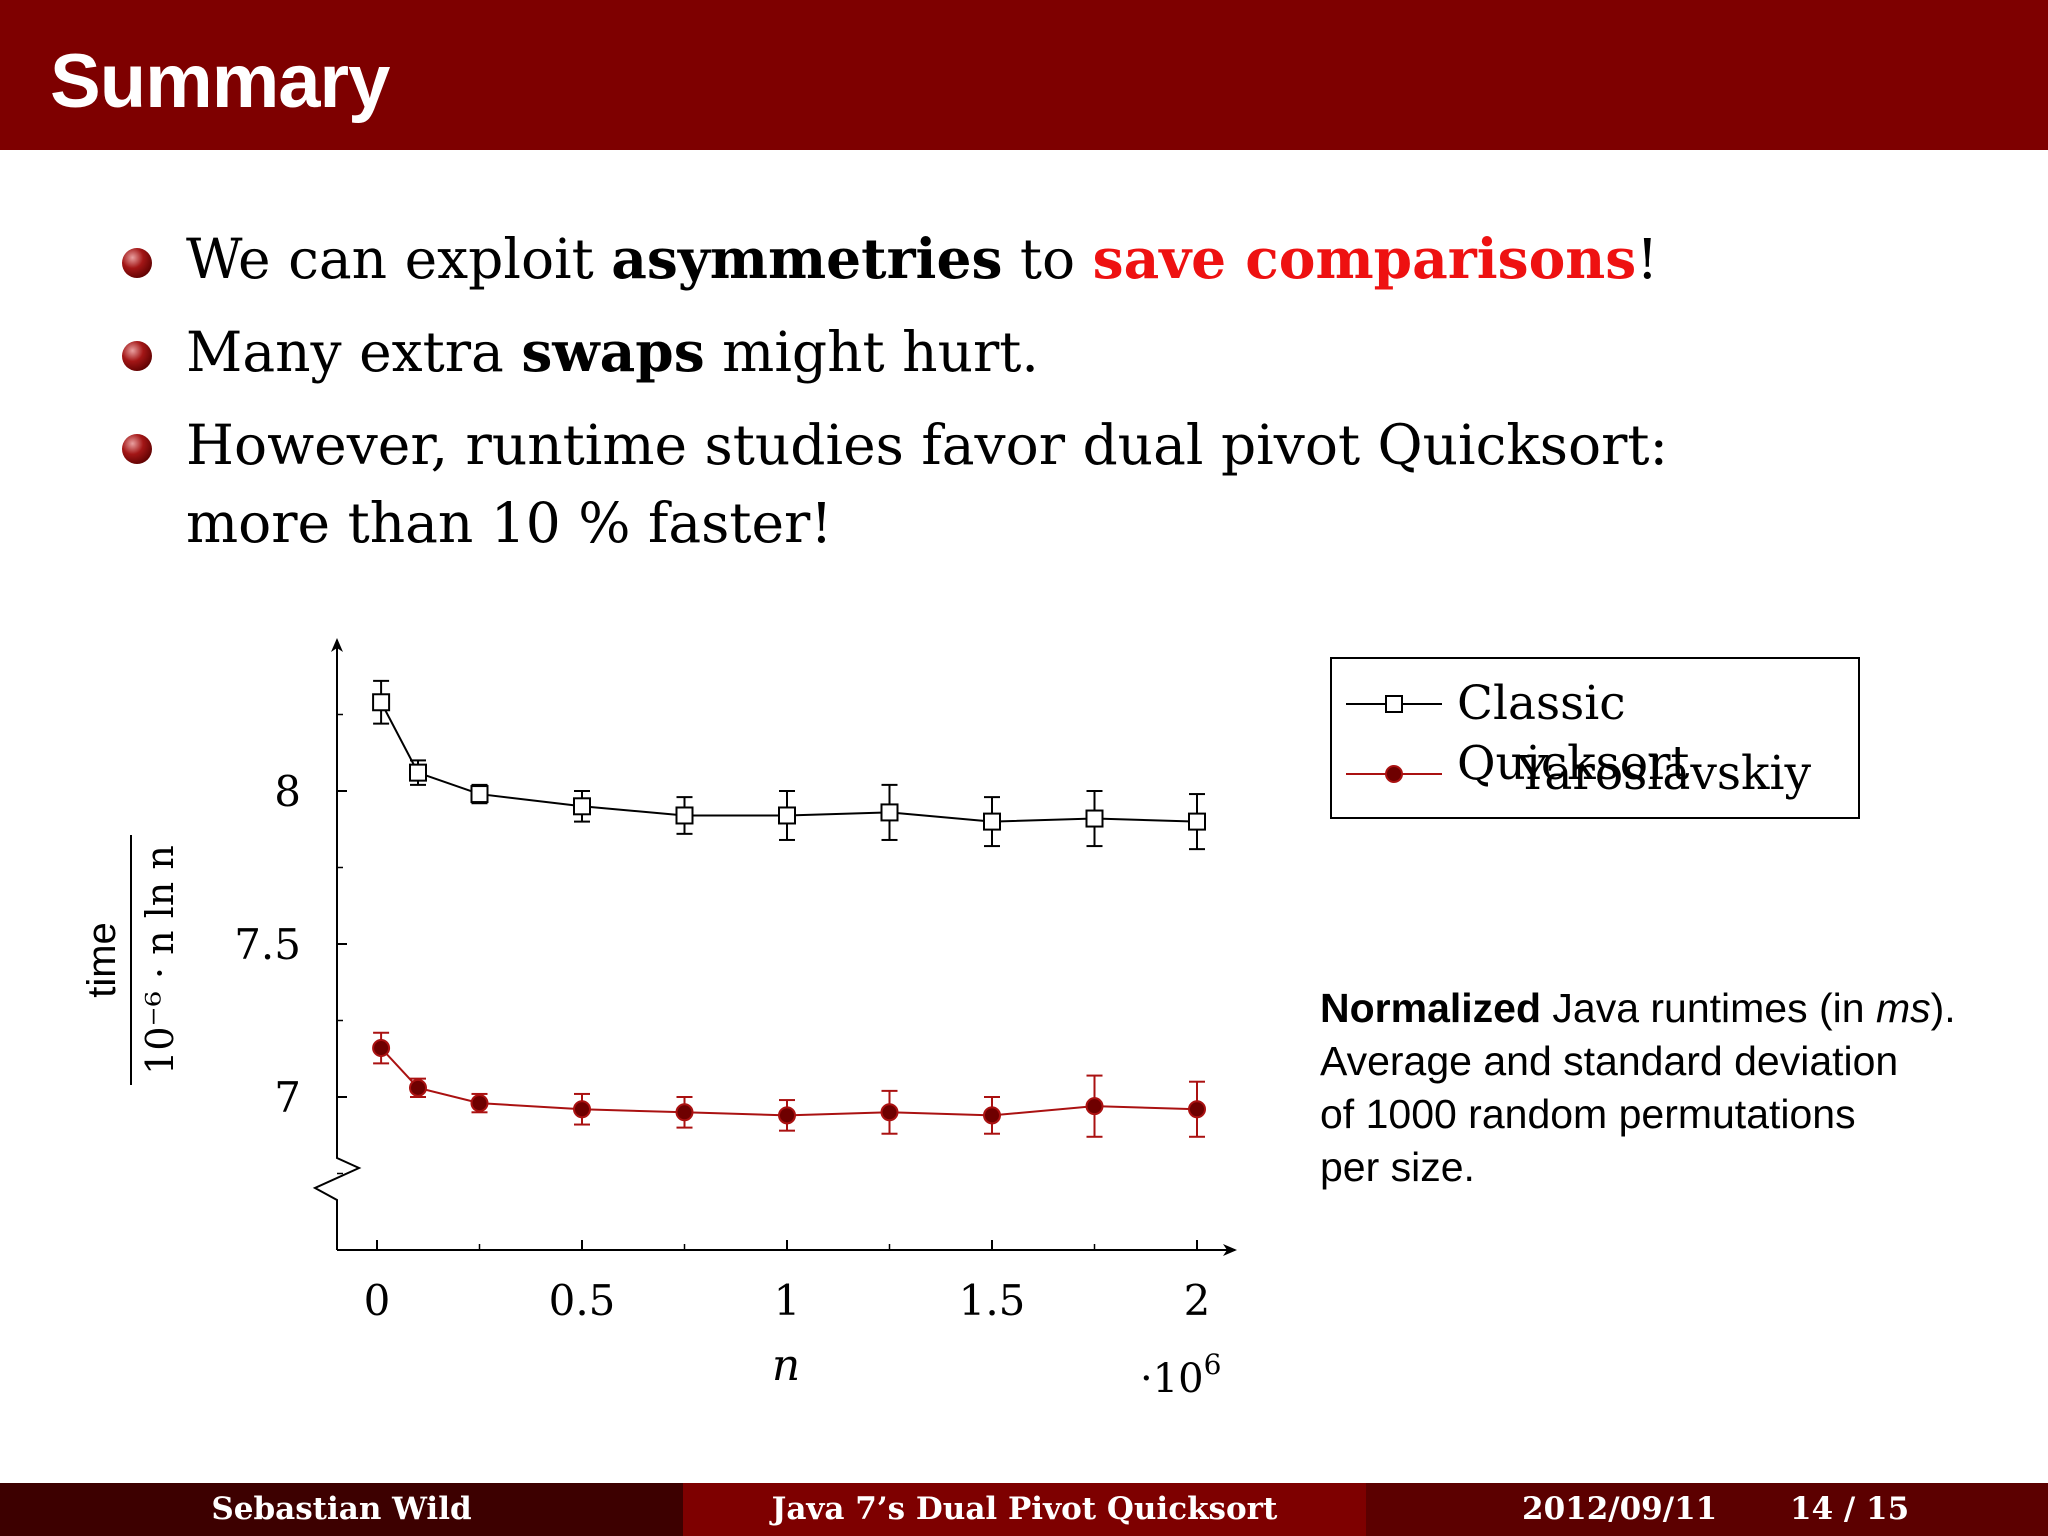 The width and height of the screenshot is (2048, 1536). Describe the element at coordinates (787, 1300) in the screenshot. I see `x-tick-label: 1` at that location.